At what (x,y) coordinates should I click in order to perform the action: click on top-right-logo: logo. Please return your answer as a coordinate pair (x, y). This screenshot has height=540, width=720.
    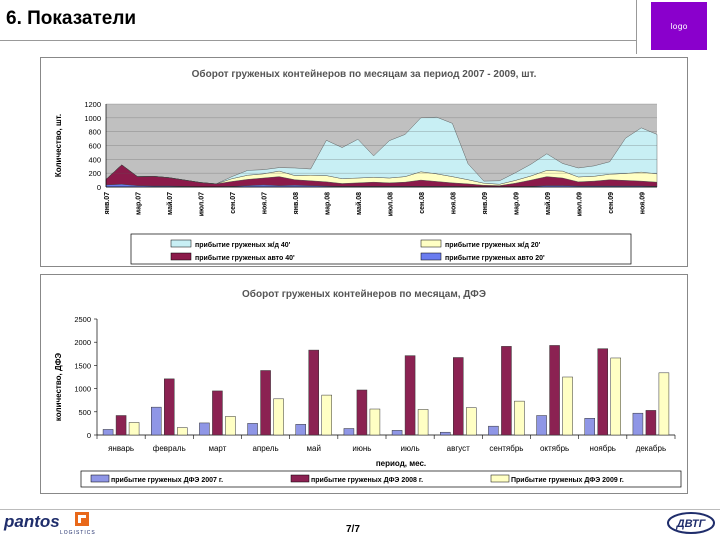
    Looking at the image, I should click on (679, 26).